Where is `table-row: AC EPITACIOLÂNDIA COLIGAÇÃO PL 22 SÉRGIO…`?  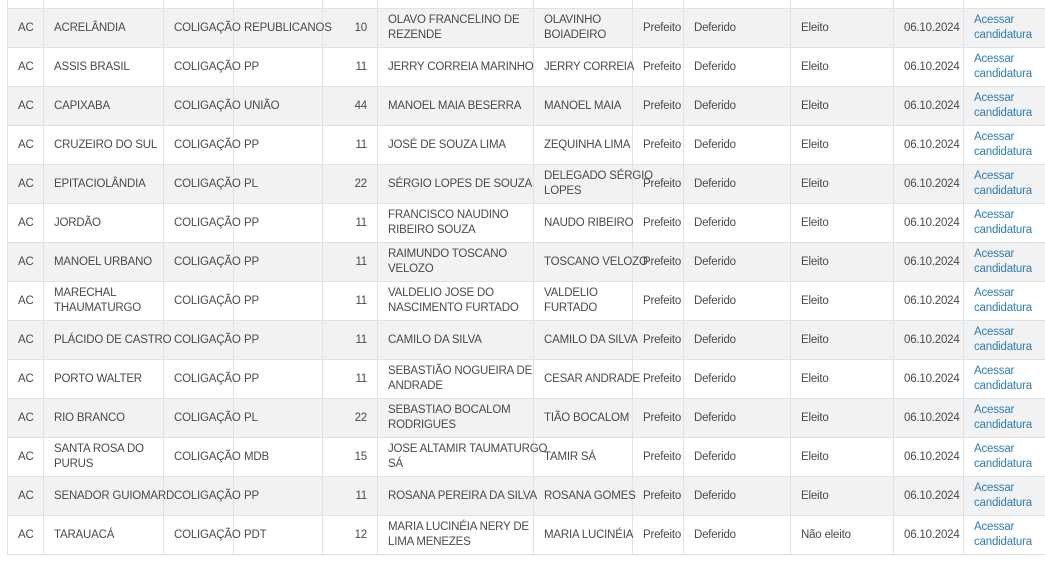
table-row: AC EPITACIOLÂNDIA COLIGAÇÃO PL 22 SÉRGIO… is located at coordinates (526, 184).